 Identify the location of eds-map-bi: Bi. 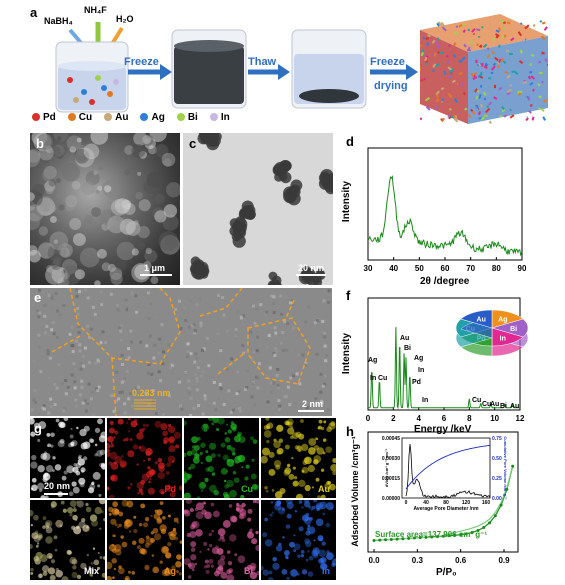
(221, 540).